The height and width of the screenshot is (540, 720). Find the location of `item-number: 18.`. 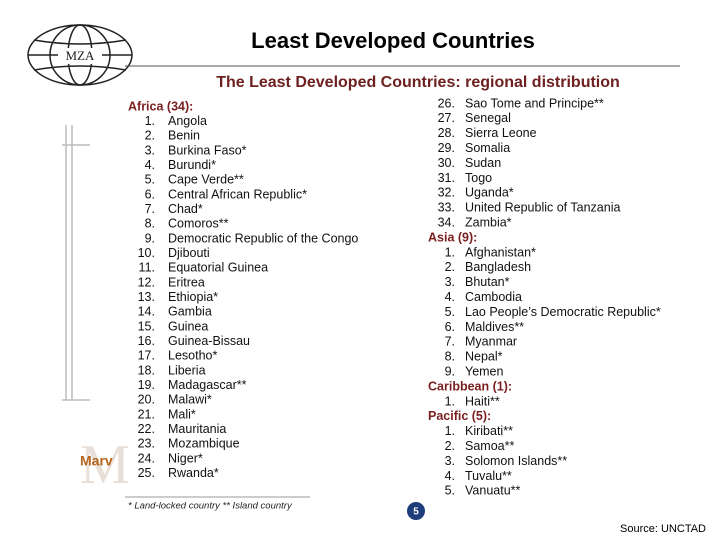

item-number: 18. is located at coordinates (146, 370).